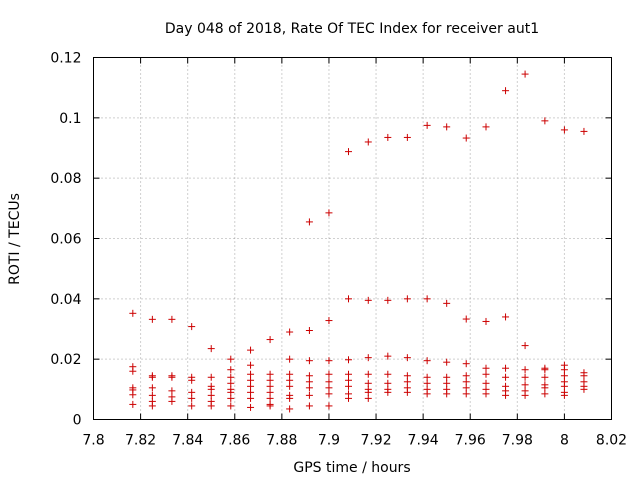 This screenshot has width=640, height=480. I want to click on x-axis-label: GPS time / hours, so click(351, 468).